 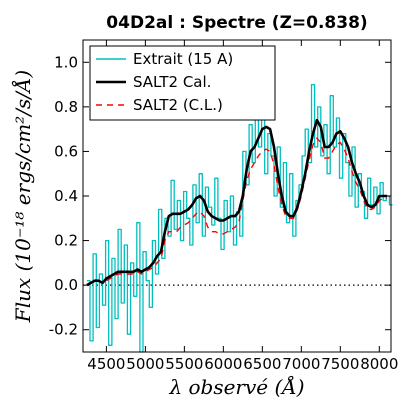 I want to click on legend: Extrait (15 A) SALT2 Cal. SALT2 (C.L.), so click(x=182, y=83).